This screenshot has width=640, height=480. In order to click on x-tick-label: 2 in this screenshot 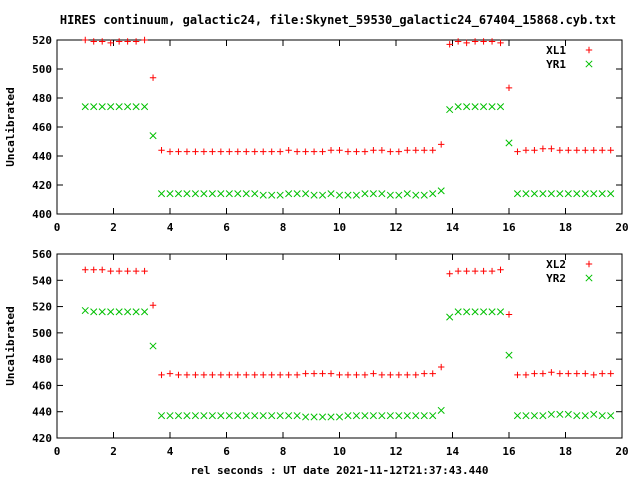, I will do `click(113, 451)`.